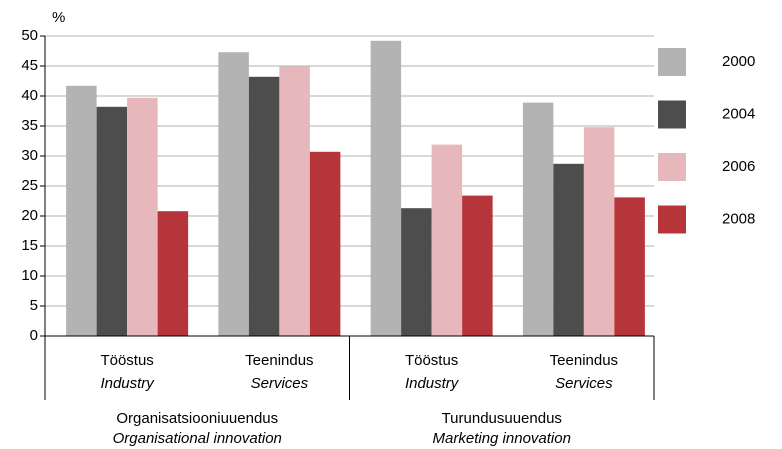 The width and height of the screenshot is (782, 449). Describe the element at coordinates (29, 185) in the screenshot. I see `y-tick-label: 25` at that location.